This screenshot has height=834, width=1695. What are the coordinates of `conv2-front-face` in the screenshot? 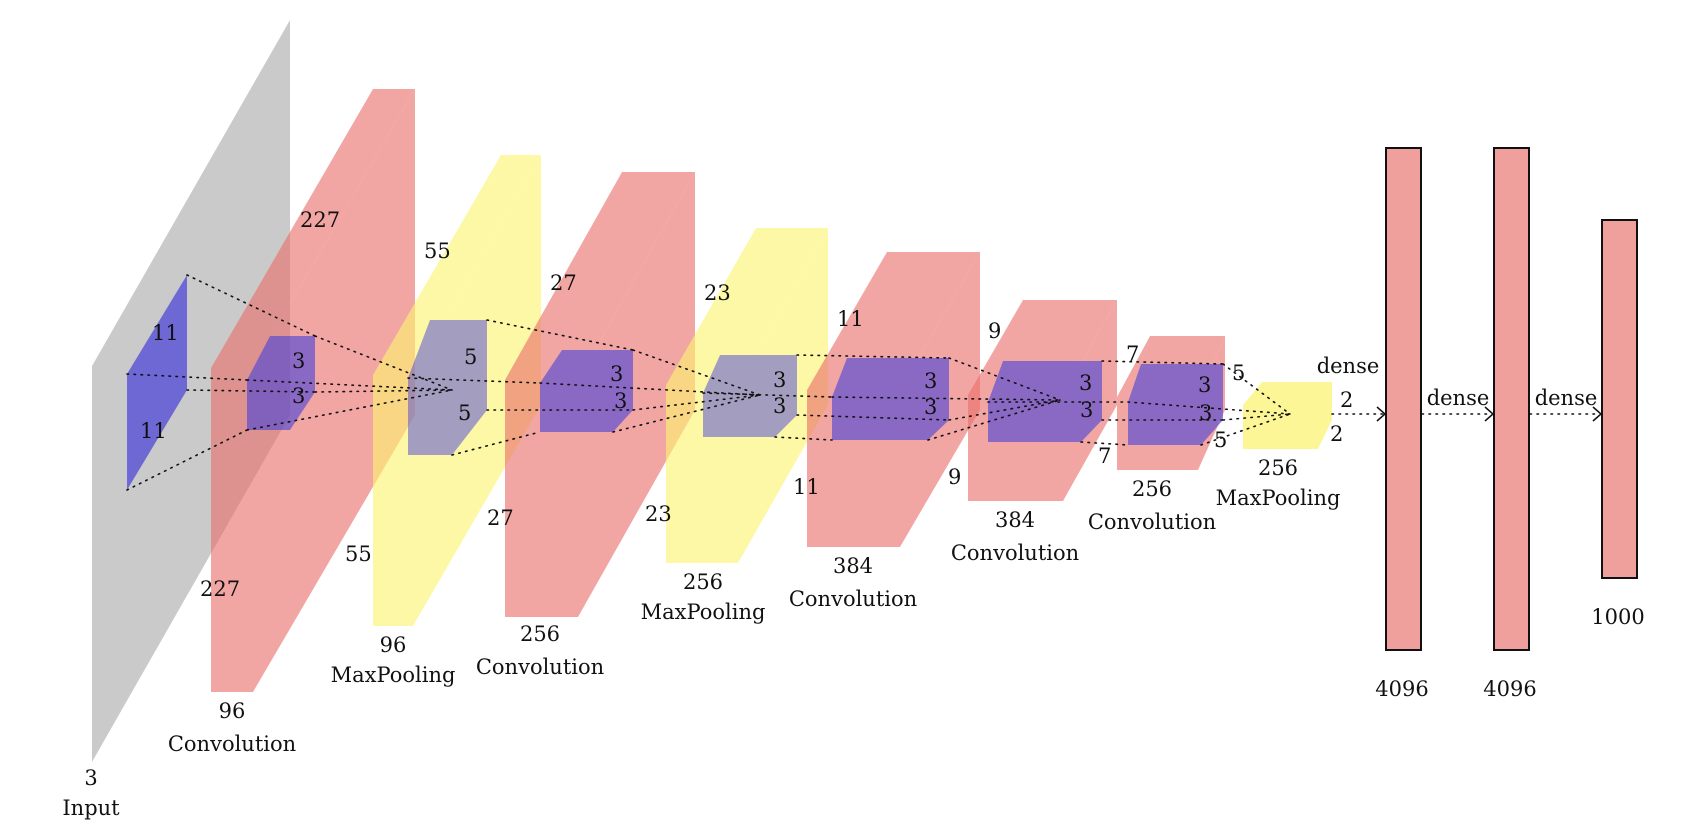 It's located at (636, 394).